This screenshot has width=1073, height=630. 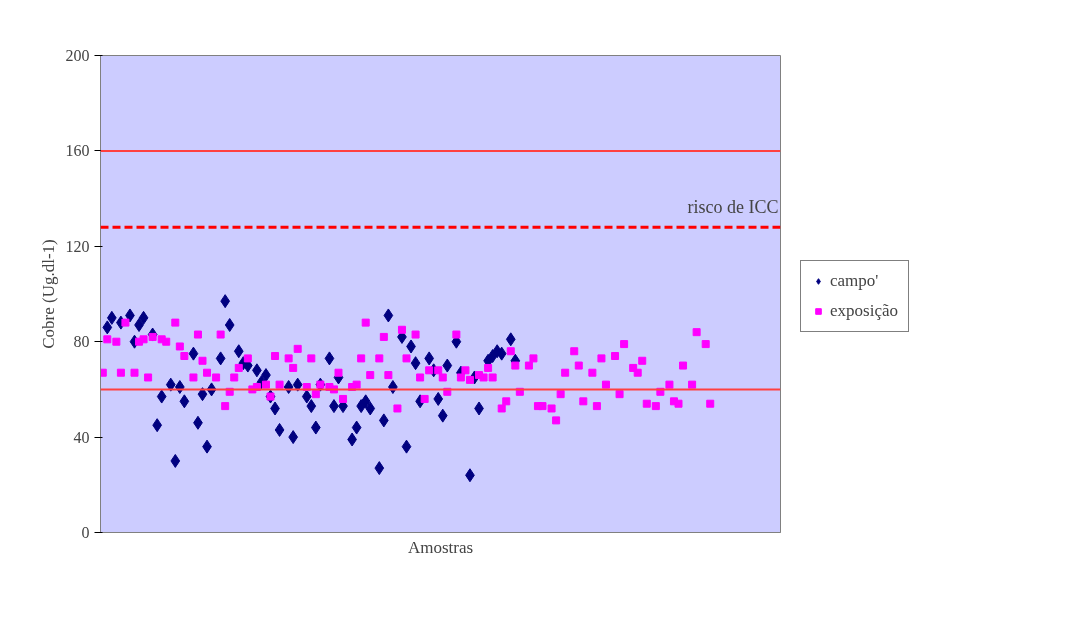 What do you see at coordinates (440, 547) in the screenshot?
I see `x-axis-title: Amostras` at bounding box center [440, 547].